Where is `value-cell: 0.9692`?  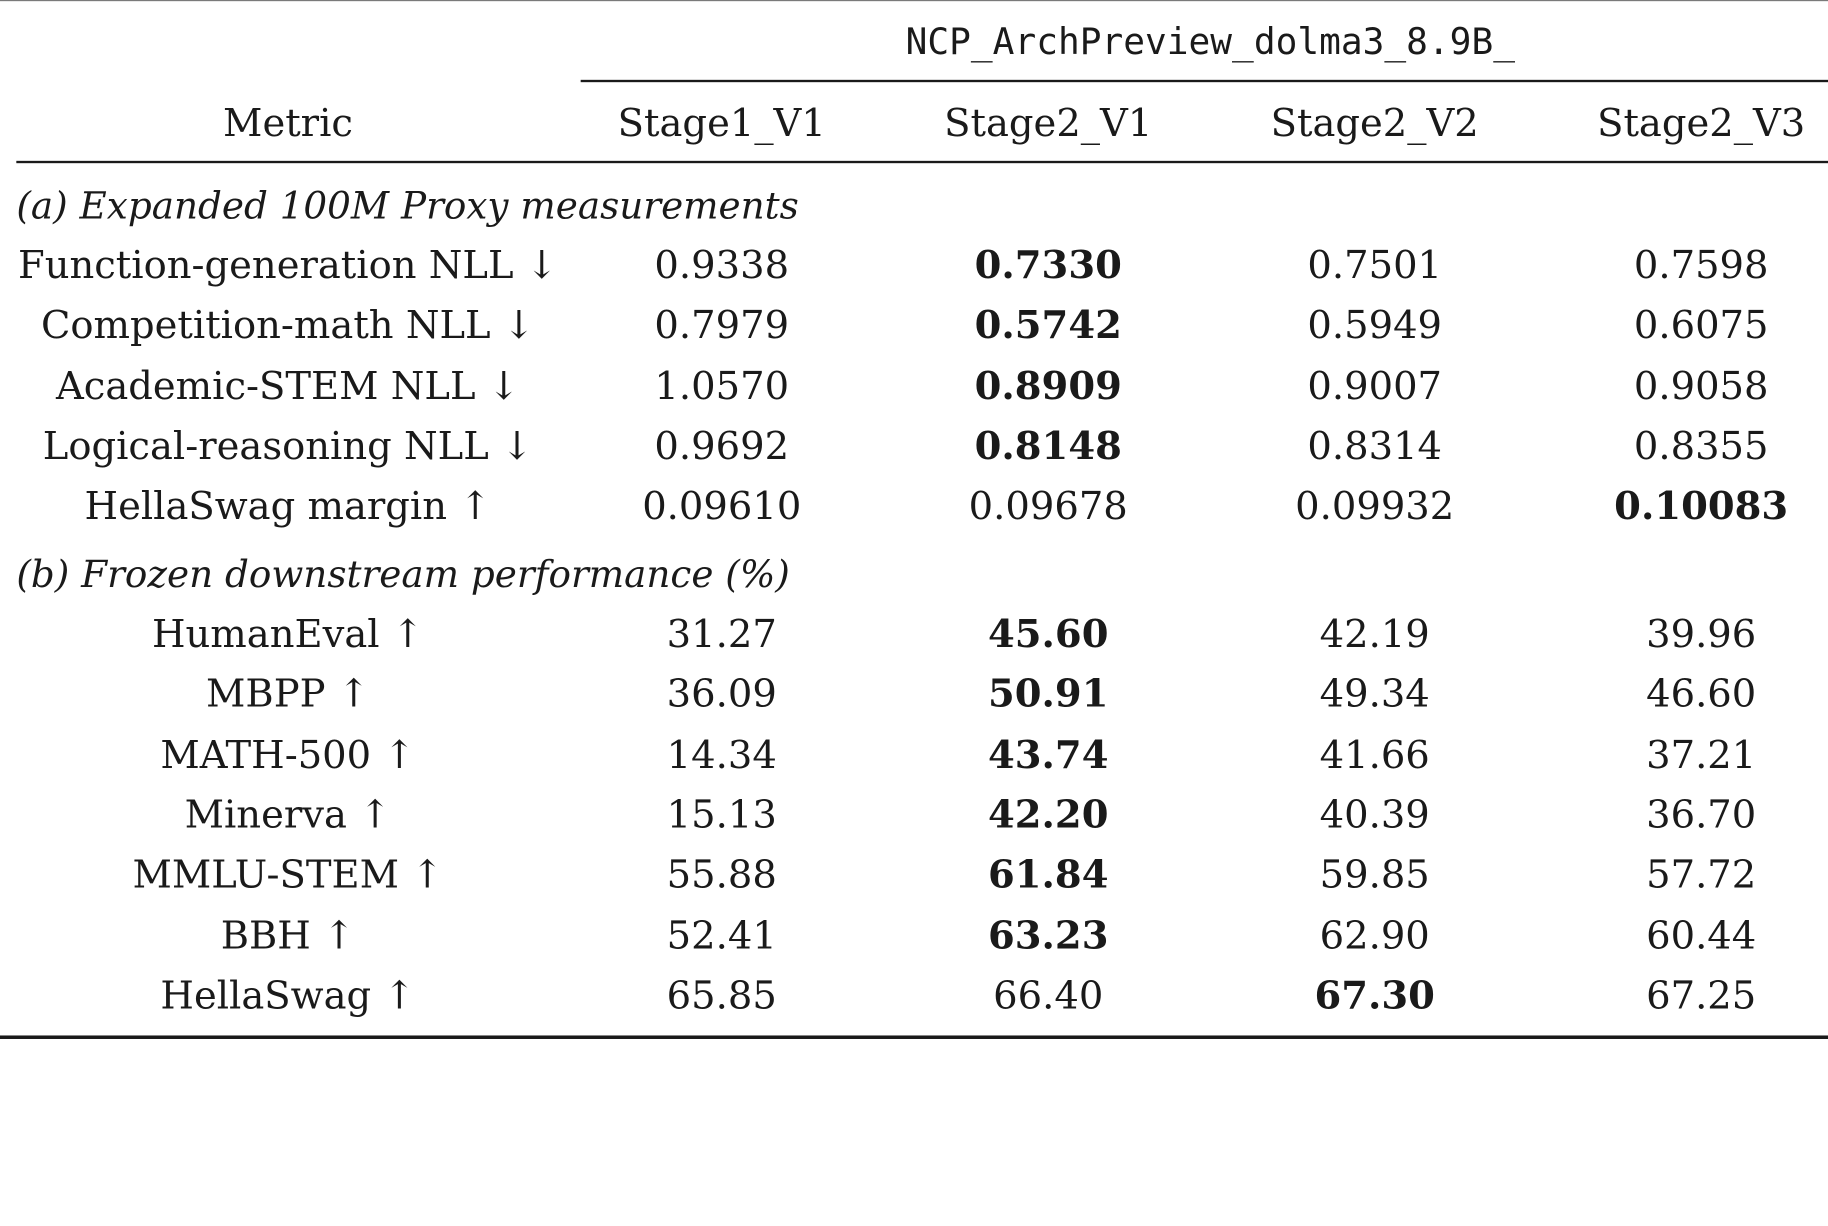 value-cell: 0.9692 is located at coordinates (722, 445).